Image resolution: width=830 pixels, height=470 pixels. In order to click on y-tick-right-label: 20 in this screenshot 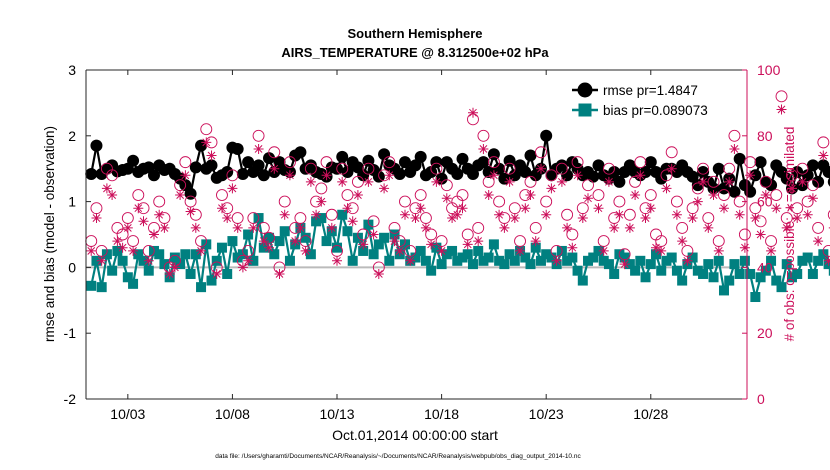, I will do `click(765, 333)`.